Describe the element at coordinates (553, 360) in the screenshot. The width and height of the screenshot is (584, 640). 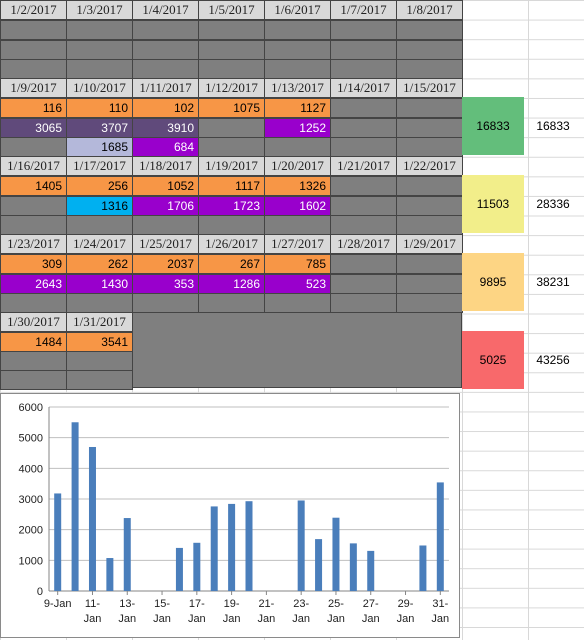
I see `running-total-cell: 43256` at that location.